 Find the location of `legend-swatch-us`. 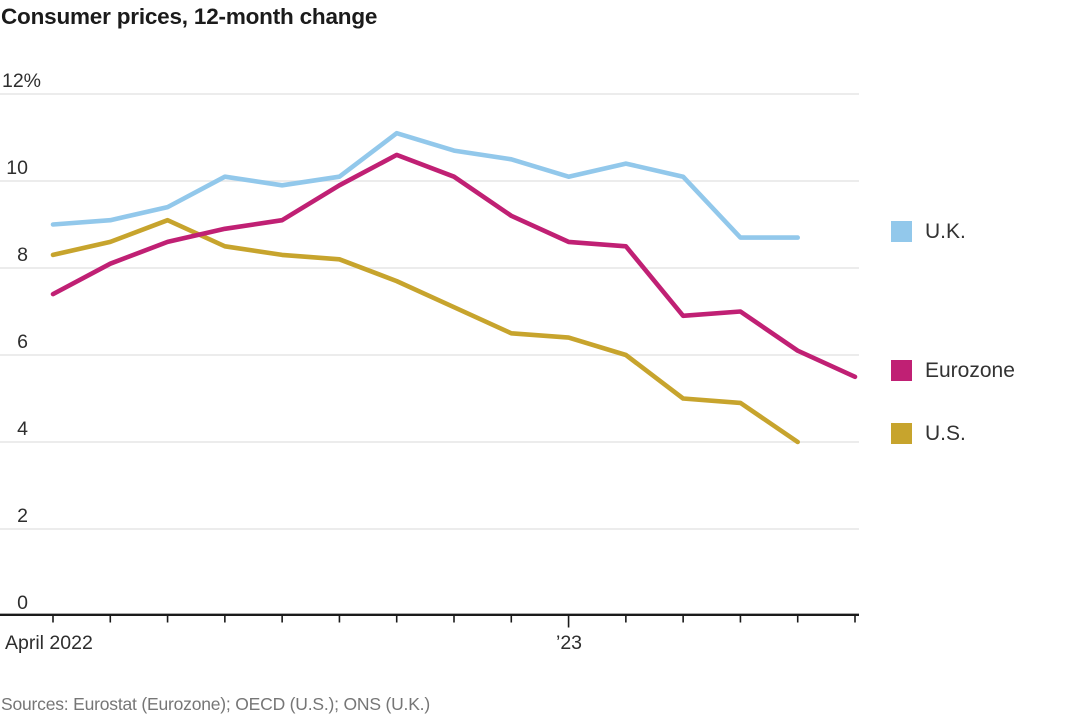

legend-swatch-us is located at coordinates (901, 433).